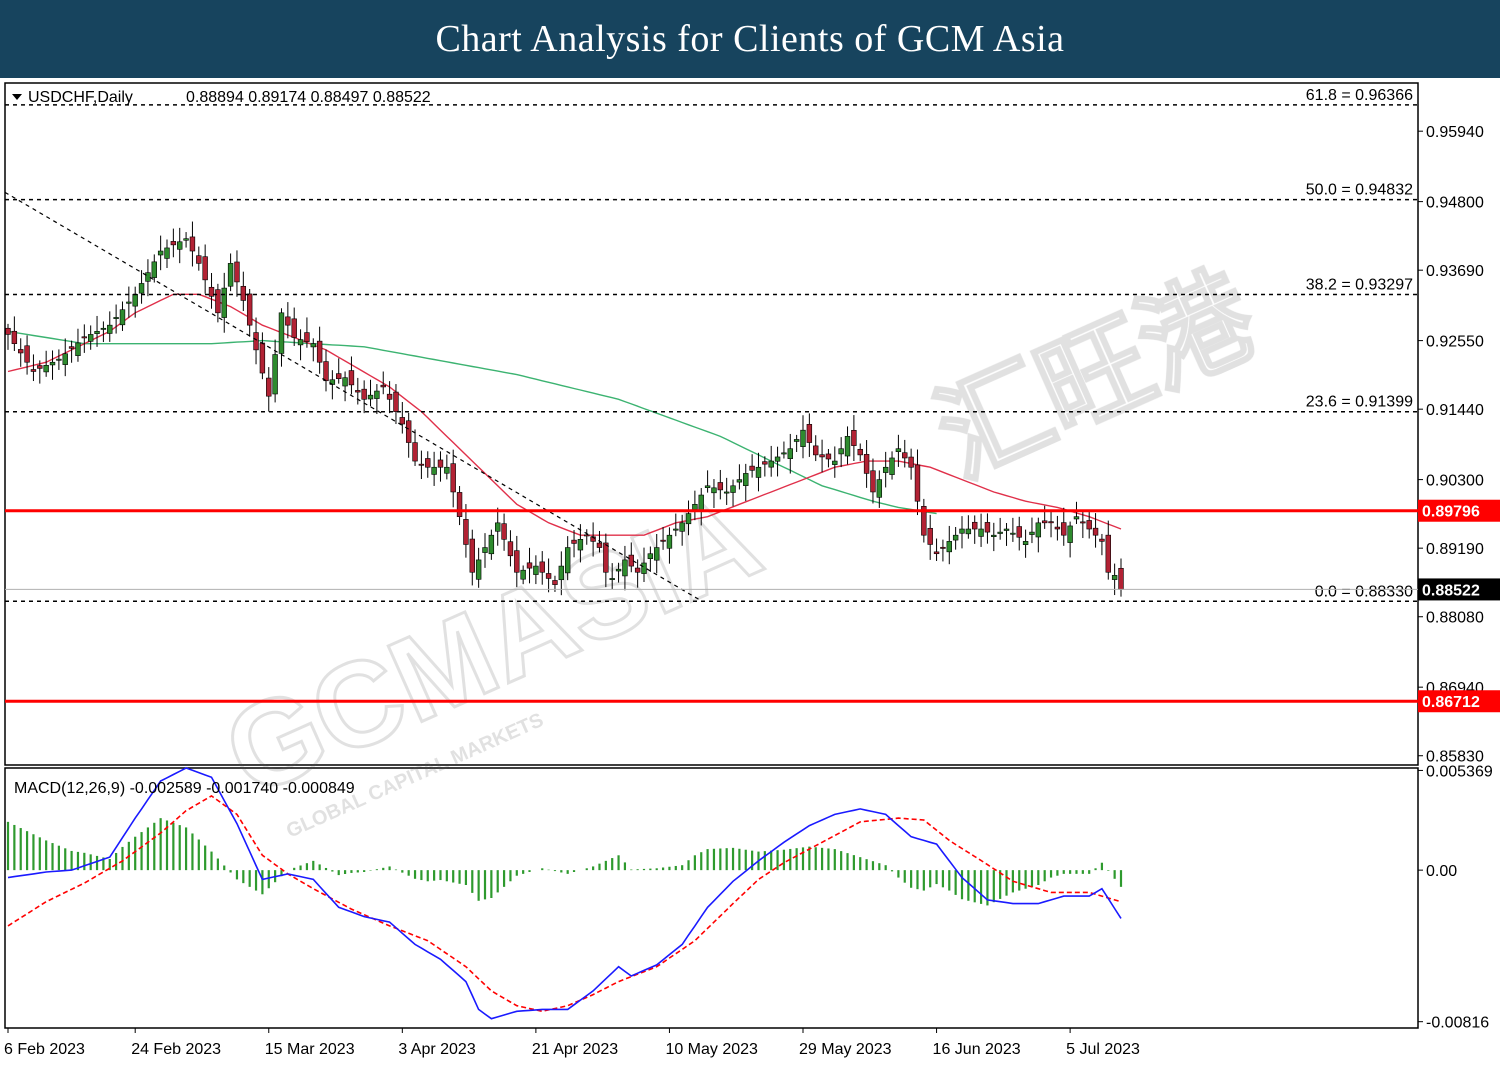 This screenshot has height=1071, width=1500. I want to click on price-tick-label: 0.90300, so click(1455, 481).